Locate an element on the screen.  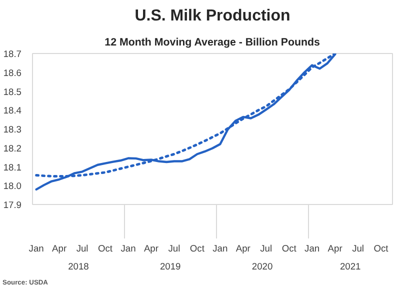
y-tick-label: 18.6 is located at coordinates (12, 73).